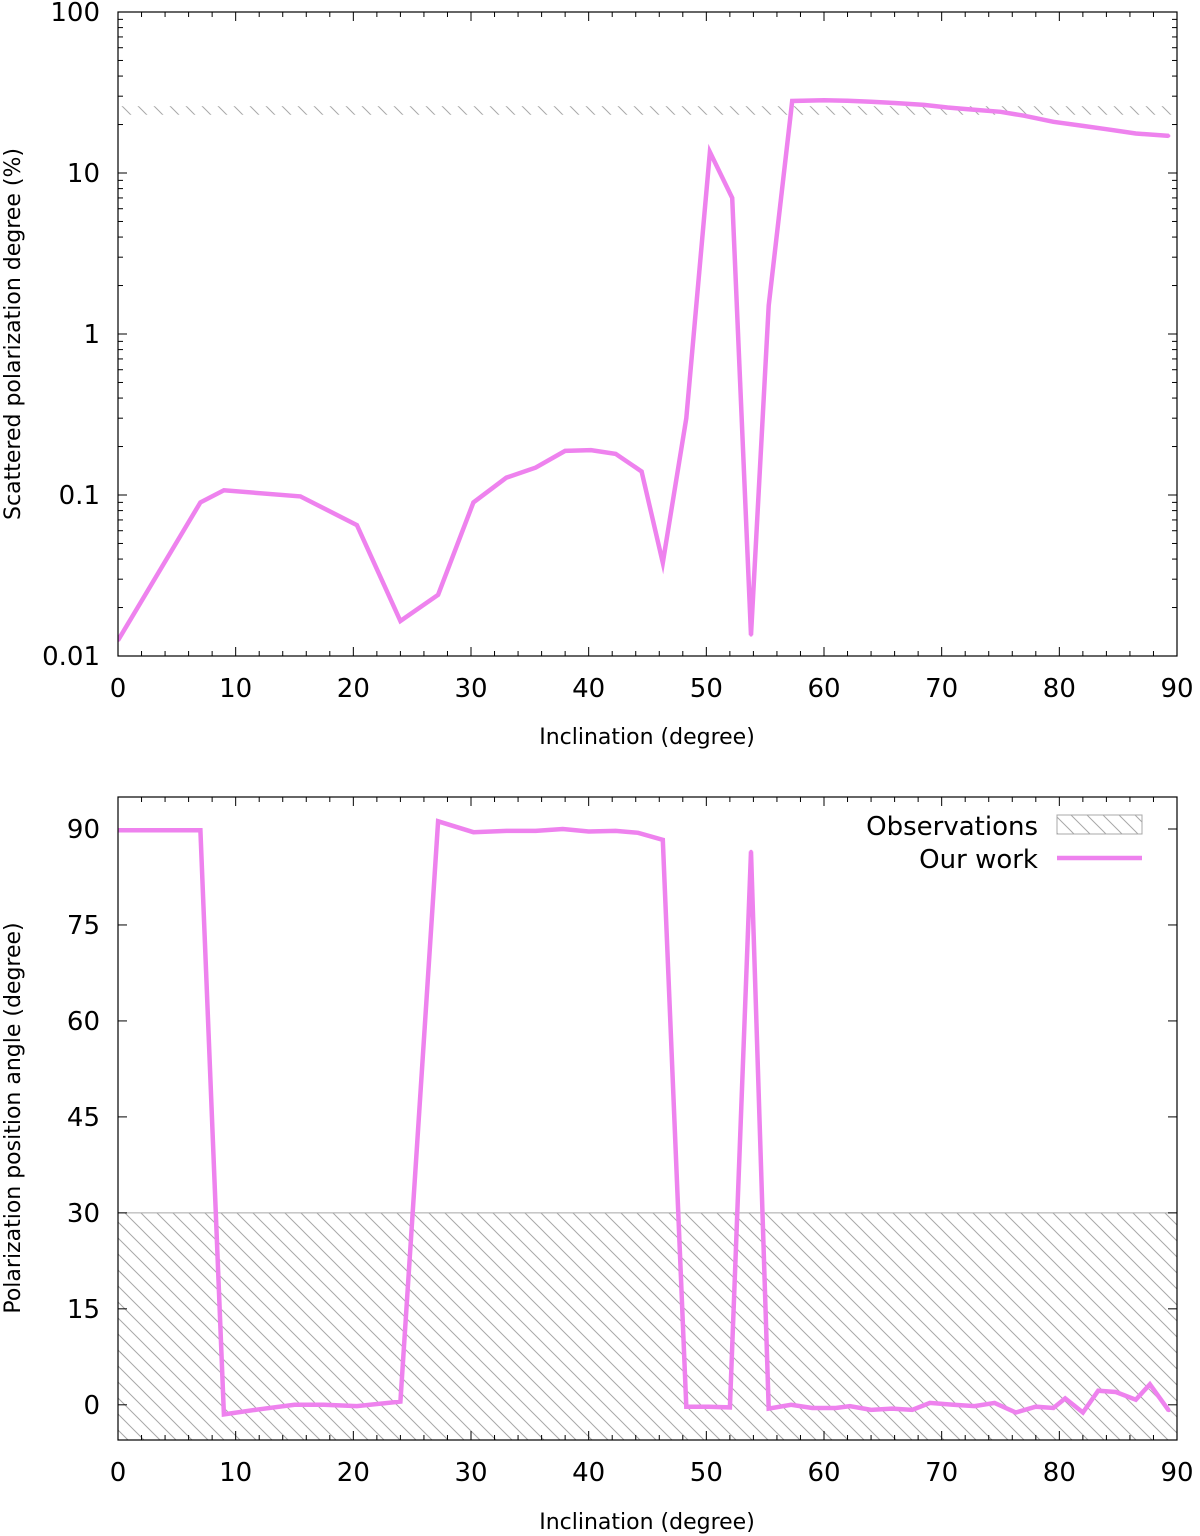  I want to click on observations-band-area, so click(647, 1326).